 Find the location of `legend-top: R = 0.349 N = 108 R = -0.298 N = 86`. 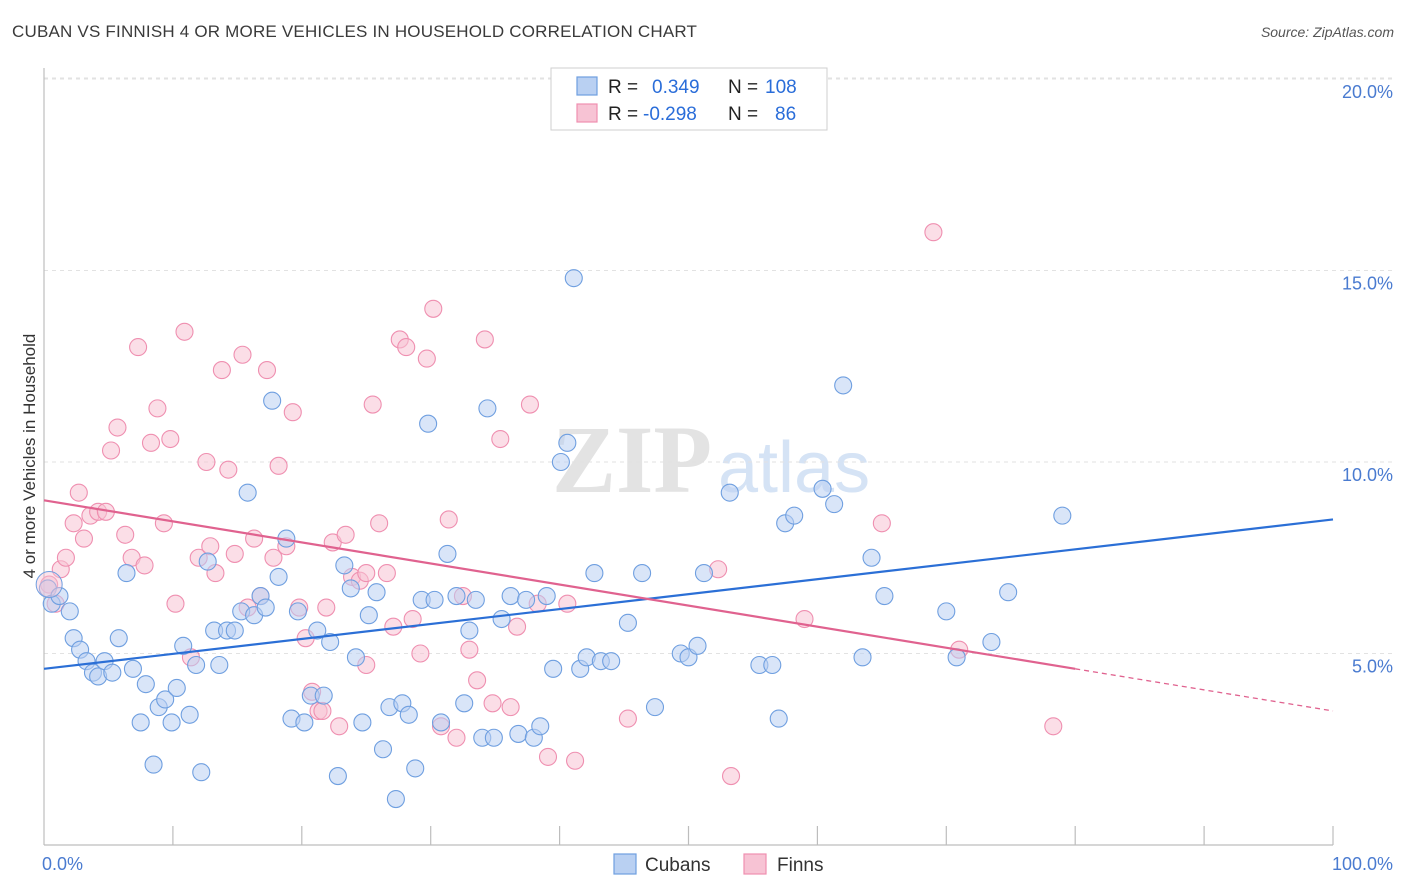

legend-top: R = 0.349 N = 108 R = -0.298 N = 86 is located at coordinates (689, 99).